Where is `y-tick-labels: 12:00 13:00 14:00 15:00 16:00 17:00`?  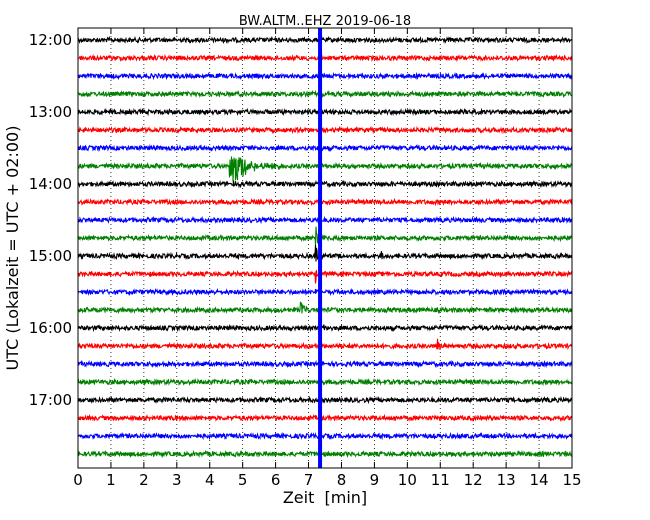
y-tick-labels: 12:00 13:00 14:00 15:00 16:00 17:00 is located at coordinates (50, 220).